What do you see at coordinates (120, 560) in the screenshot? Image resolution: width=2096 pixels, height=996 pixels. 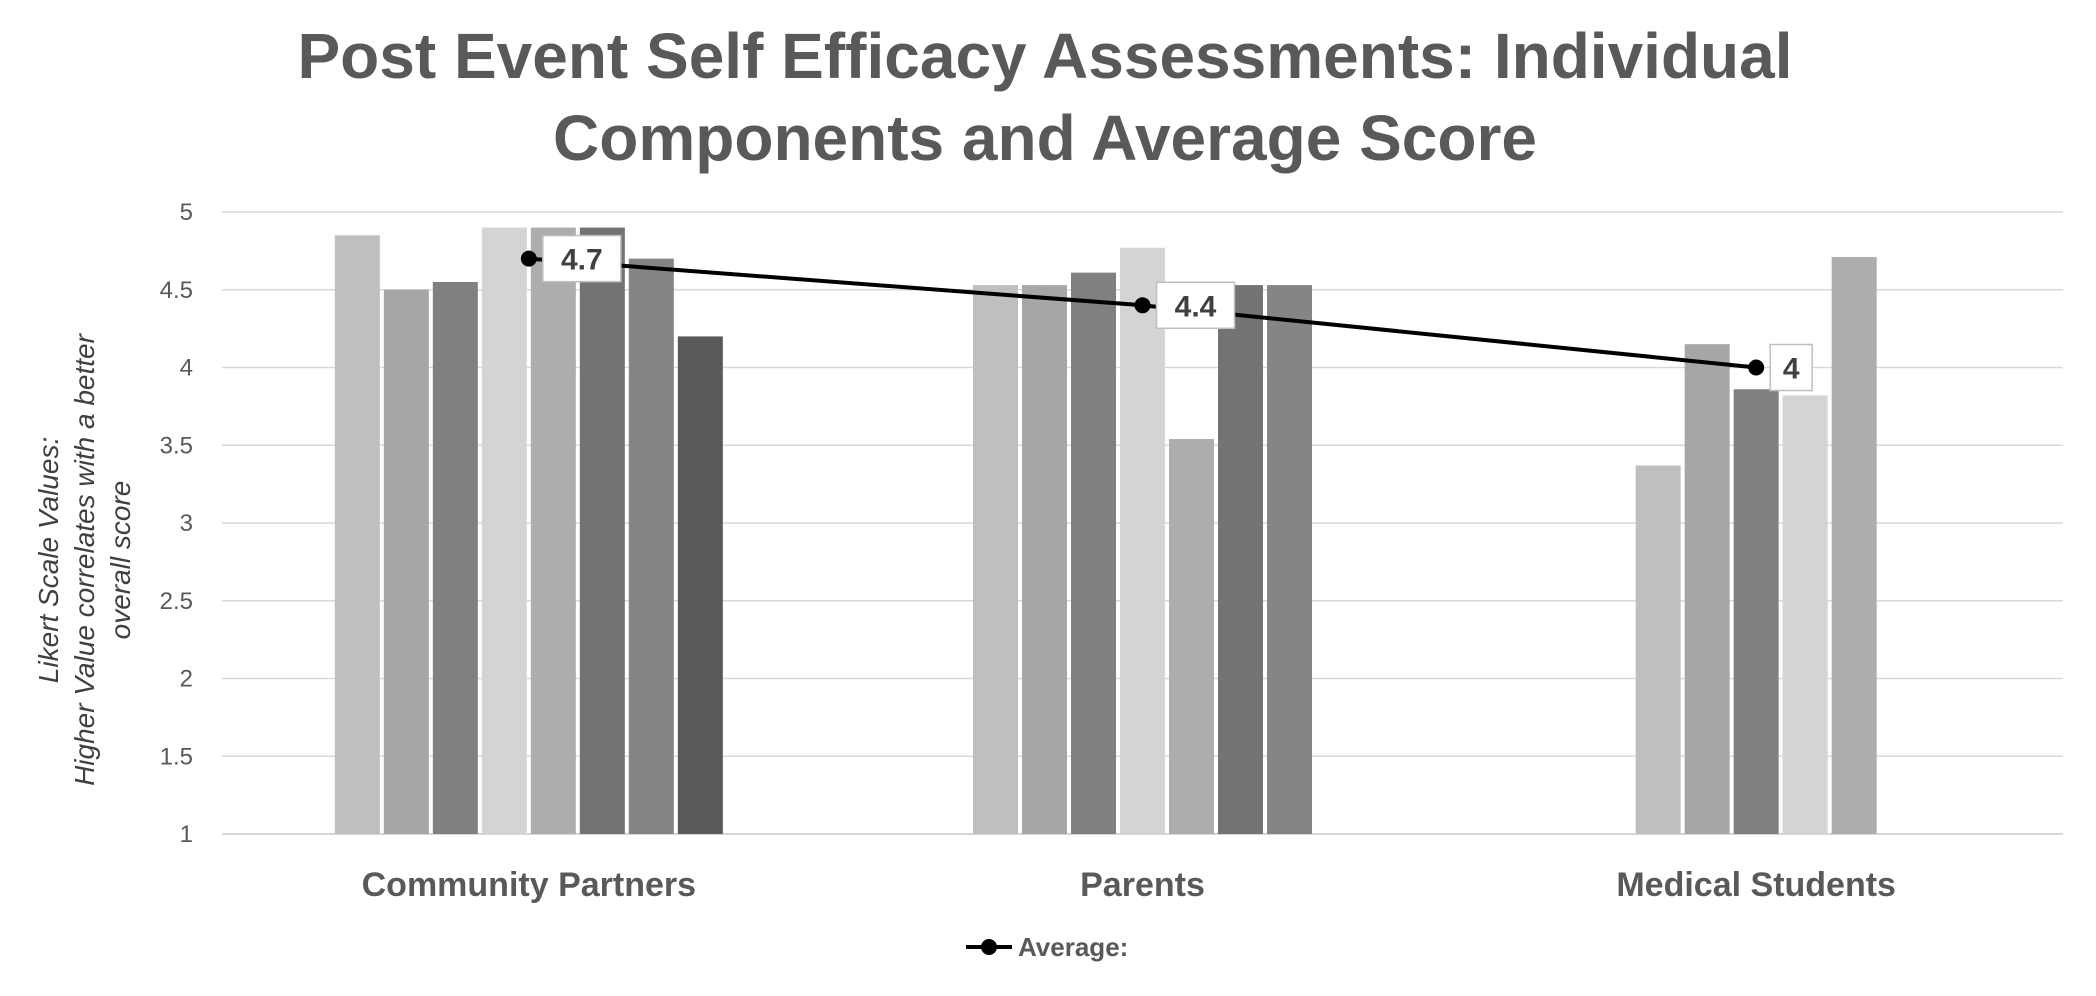 I see `y-axis-label-line-3: overall score` at bounding box center [120, 560].